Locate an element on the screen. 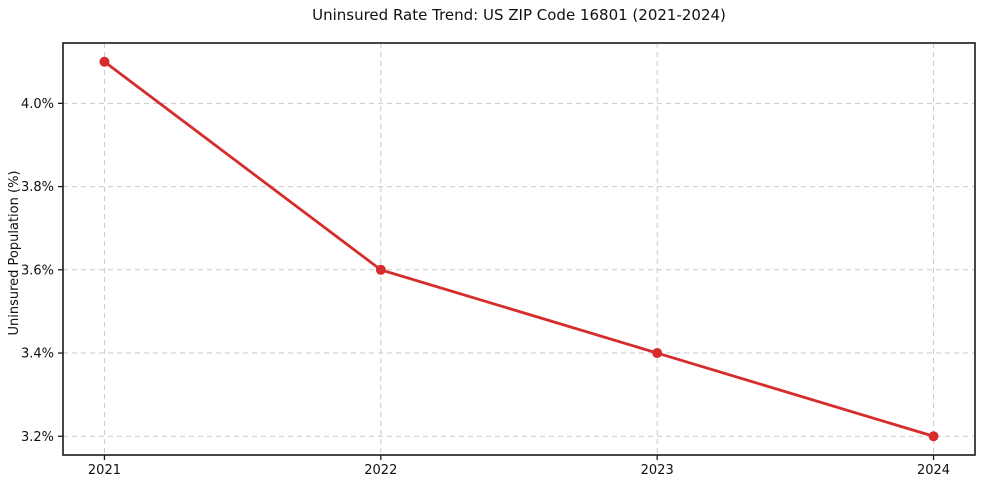  y-tick-label: 3.2% is located at coordinates (37, 437).